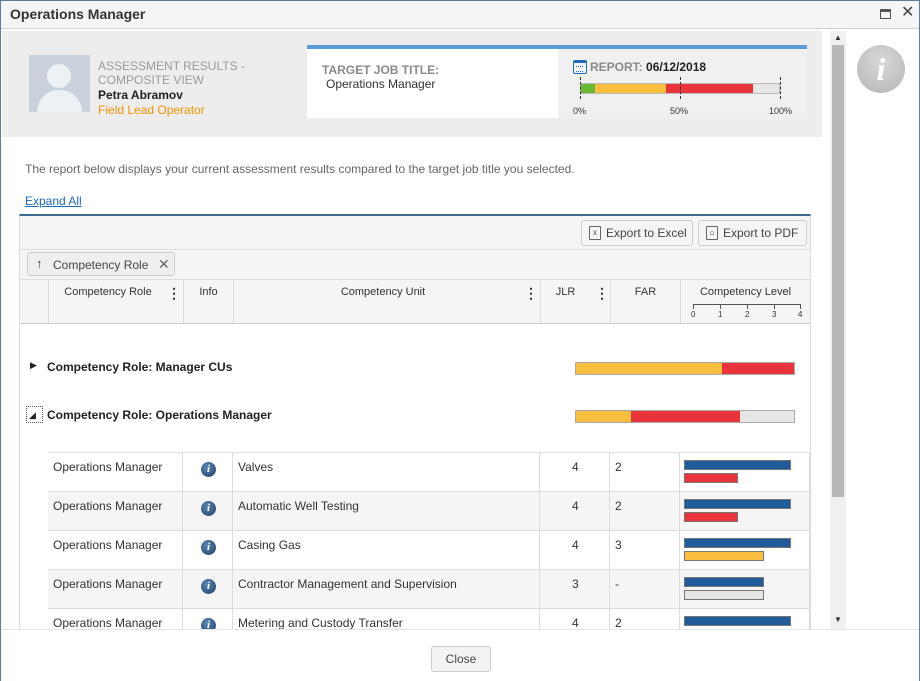 The height and width of the screenshot is (681, 920). What do you see at coordinates (151, 110) in the screenshot?
I see `user-role: Field Lead Operator` at bounding box center [151, 110].